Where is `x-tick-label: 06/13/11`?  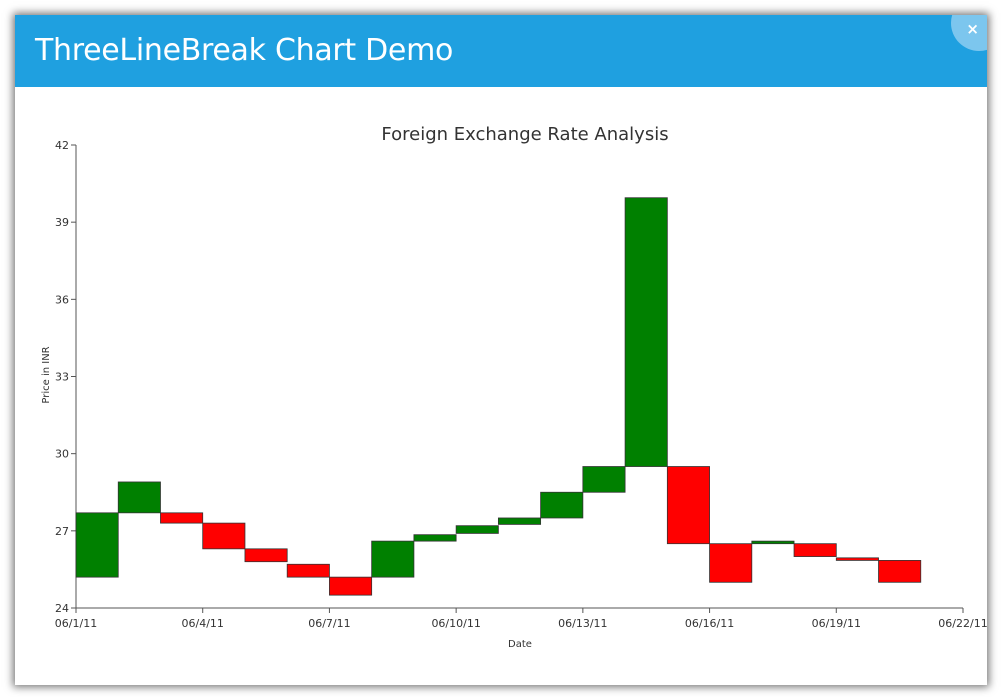 x-tick-label: 06/13/11 is located at coordinates (582, 623).